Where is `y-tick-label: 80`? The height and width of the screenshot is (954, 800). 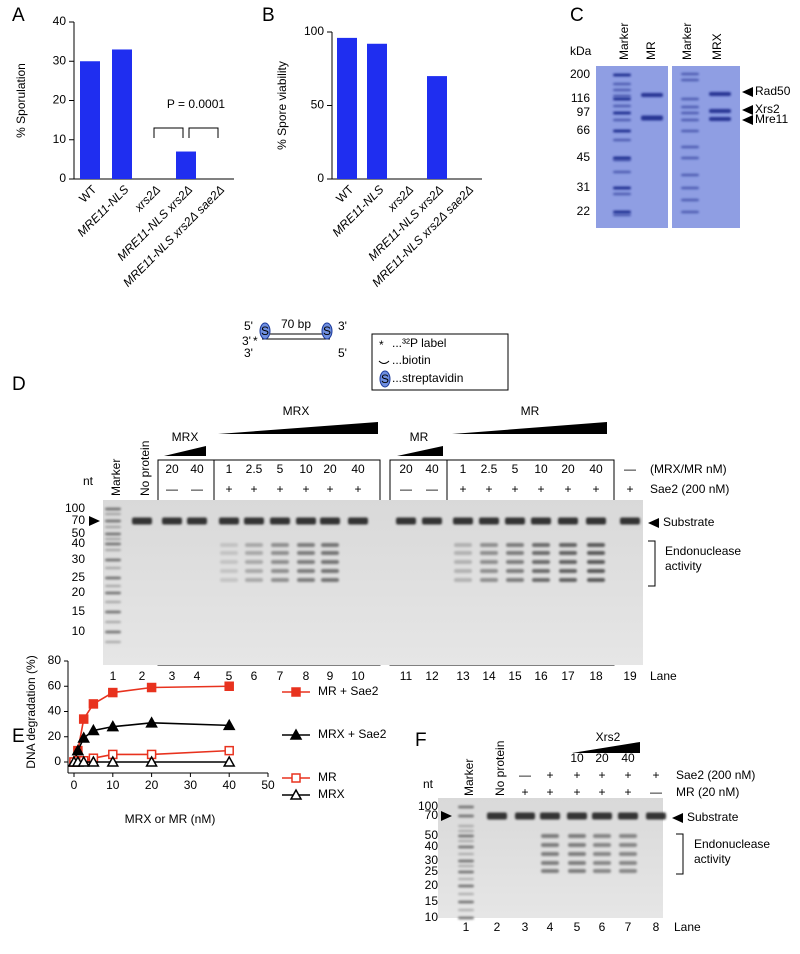 y-tick-label: 80 is located at coordinates (55, 660).